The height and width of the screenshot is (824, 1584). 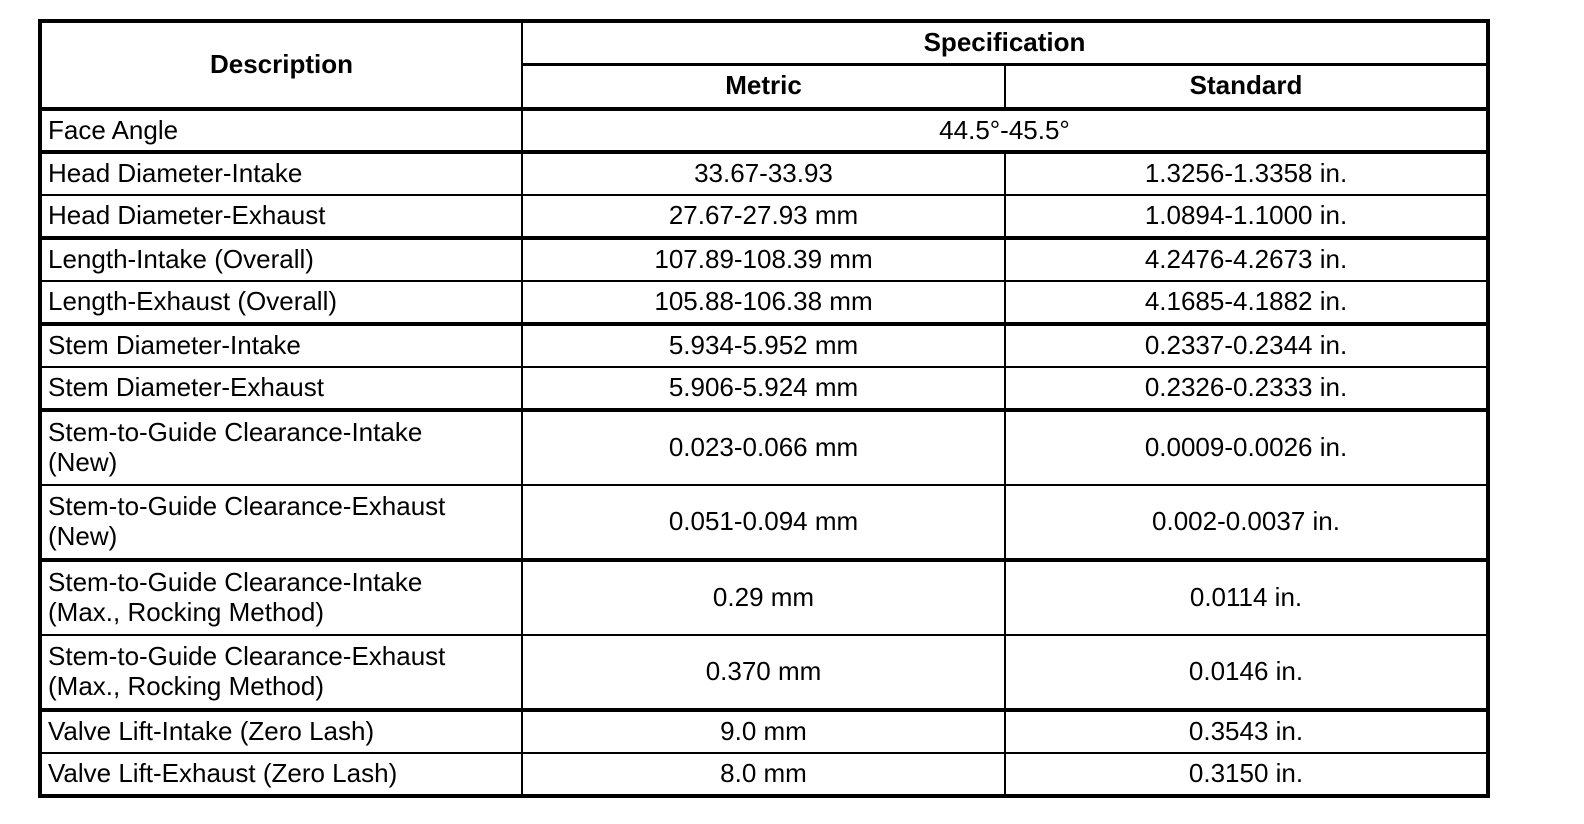 I want to click on metric-cell: 5.934-5.952 mm, so click(x=763, y=345).